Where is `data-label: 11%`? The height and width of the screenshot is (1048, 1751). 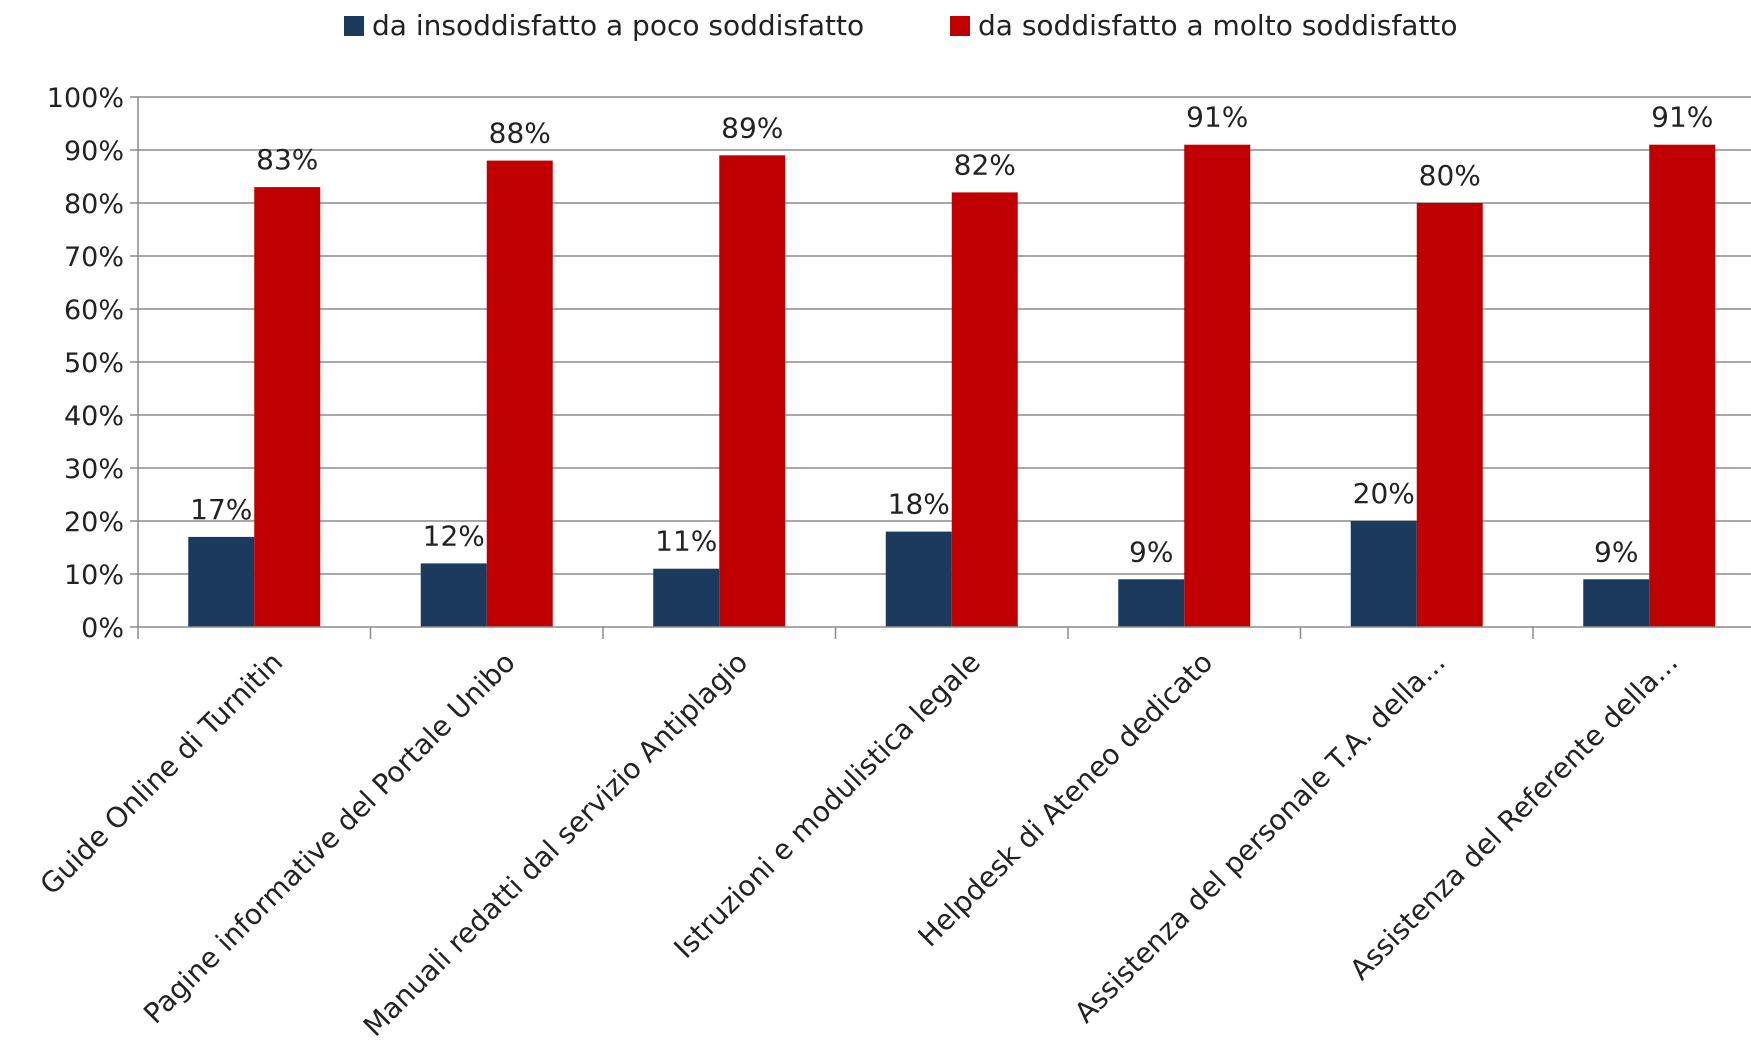 data-label: 11% is located at coordinates (686, 541).